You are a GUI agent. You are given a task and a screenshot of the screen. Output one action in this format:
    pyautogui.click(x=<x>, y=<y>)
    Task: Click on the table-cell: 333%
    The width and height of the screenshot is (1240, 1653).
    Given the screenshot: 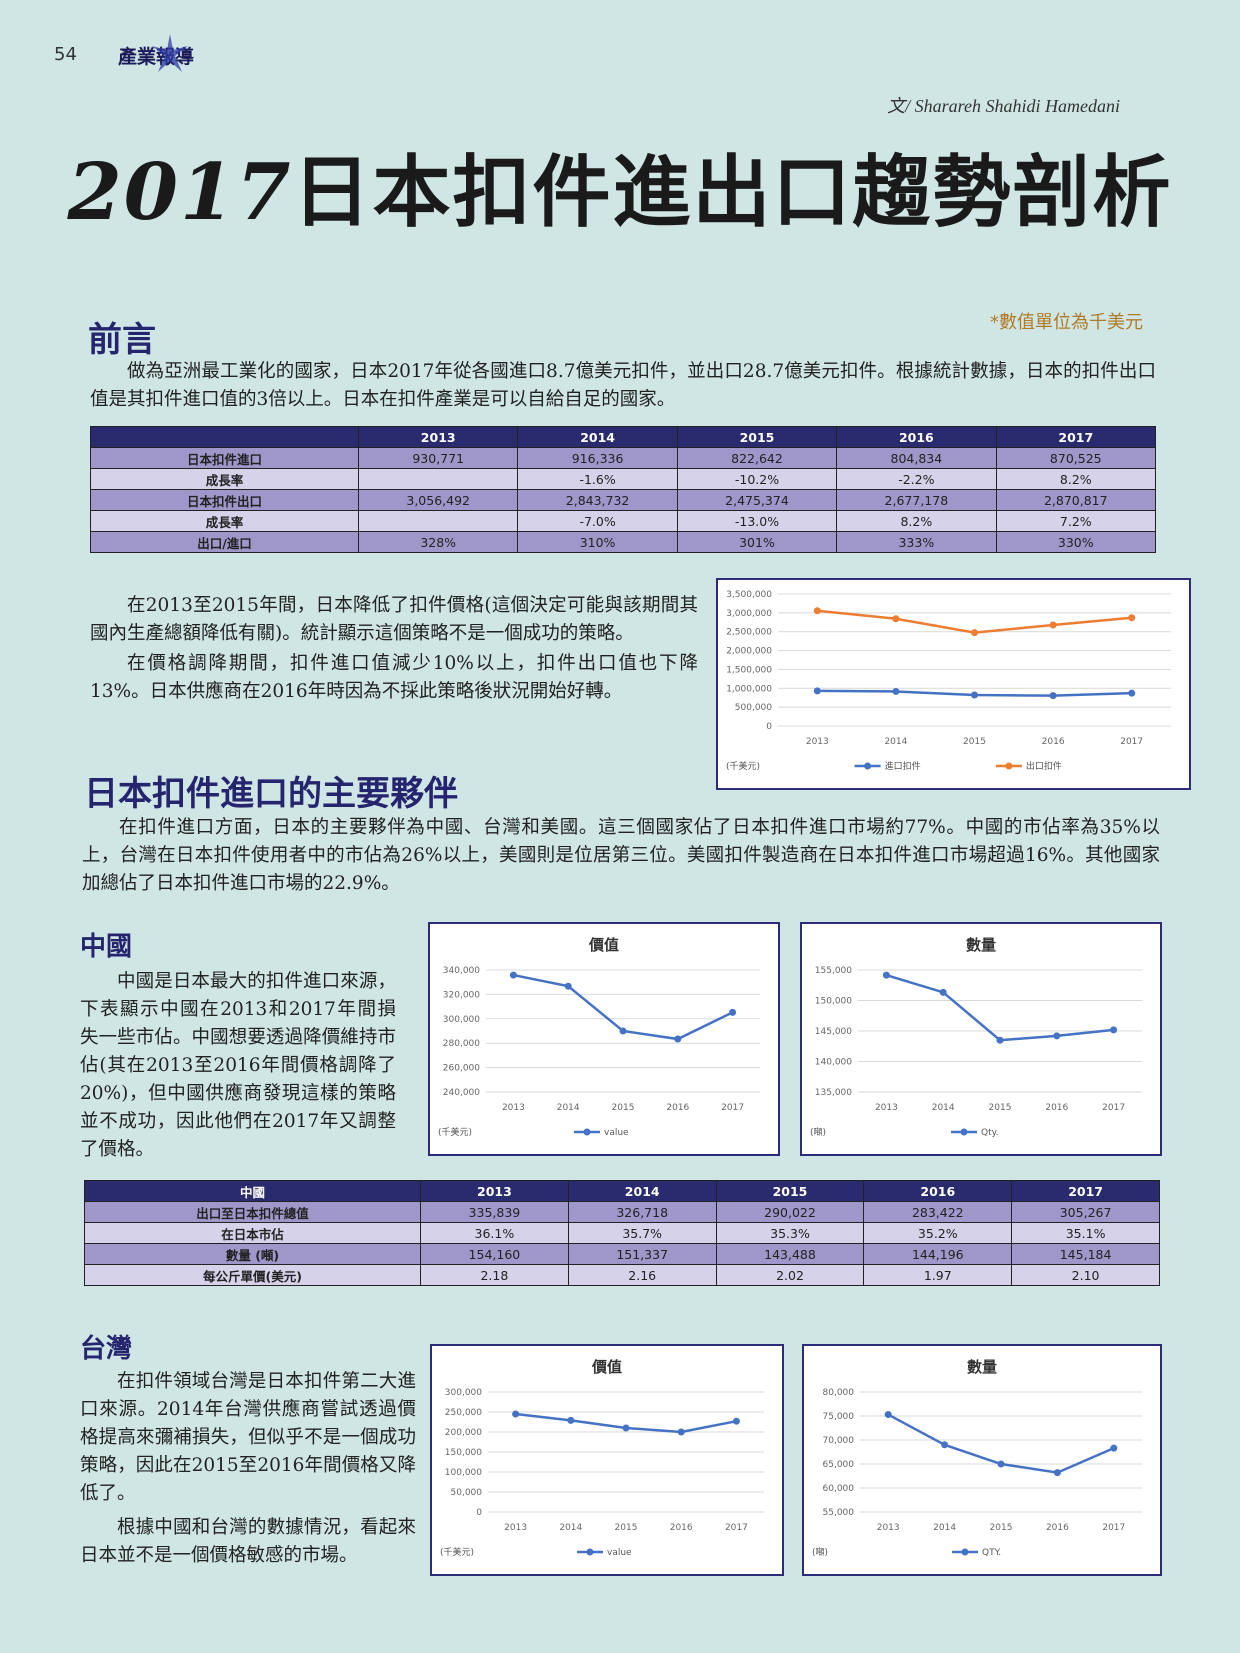 What is the action you would take?
    pyautogui.click(x=916, y=542)
    